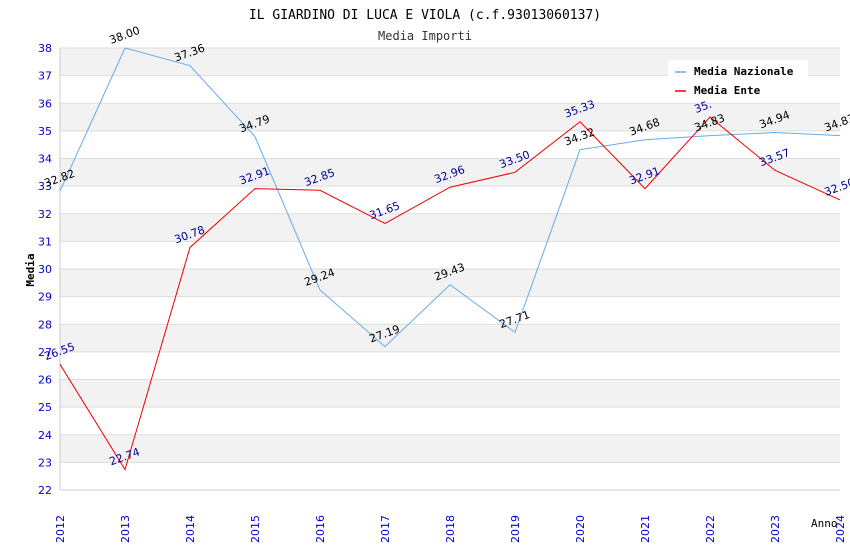 The height and width of the screenshot is (550, 850). What do you see at coordinates (45, 490) in the screenshot?
I see `y-tick-label: 22` at bounding box center [45, 490].